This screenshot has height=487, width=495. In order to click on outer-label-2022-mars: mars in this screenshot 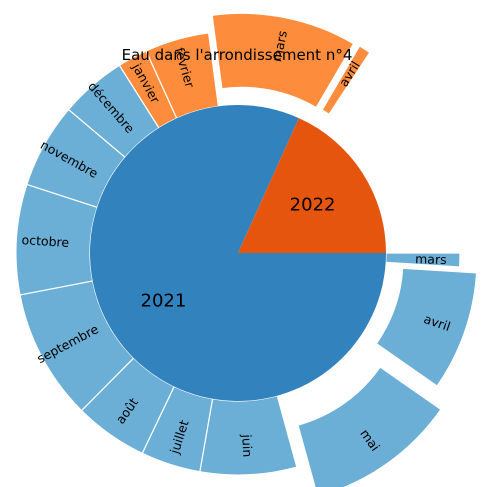, I will do `click(279, 46)`.